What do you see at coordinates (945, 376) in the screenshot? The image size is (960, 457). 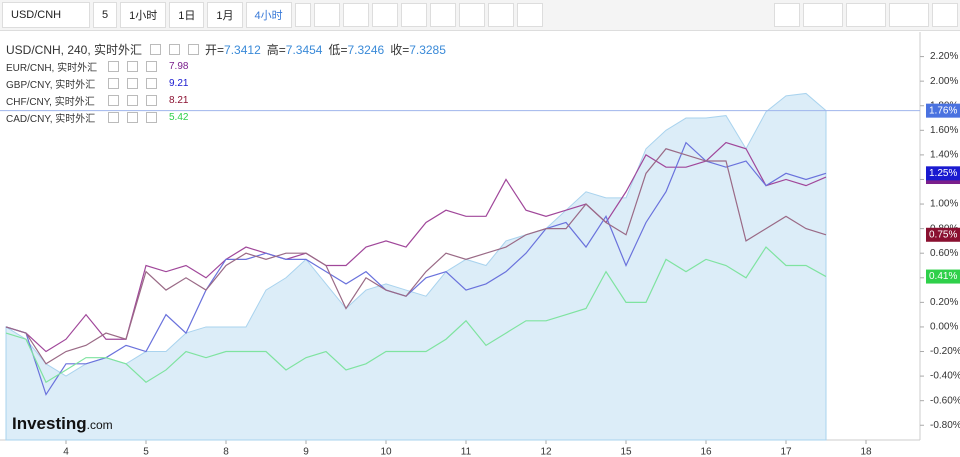 I see `y-tick-label: -0.40%` at bounding box center [945, 376].